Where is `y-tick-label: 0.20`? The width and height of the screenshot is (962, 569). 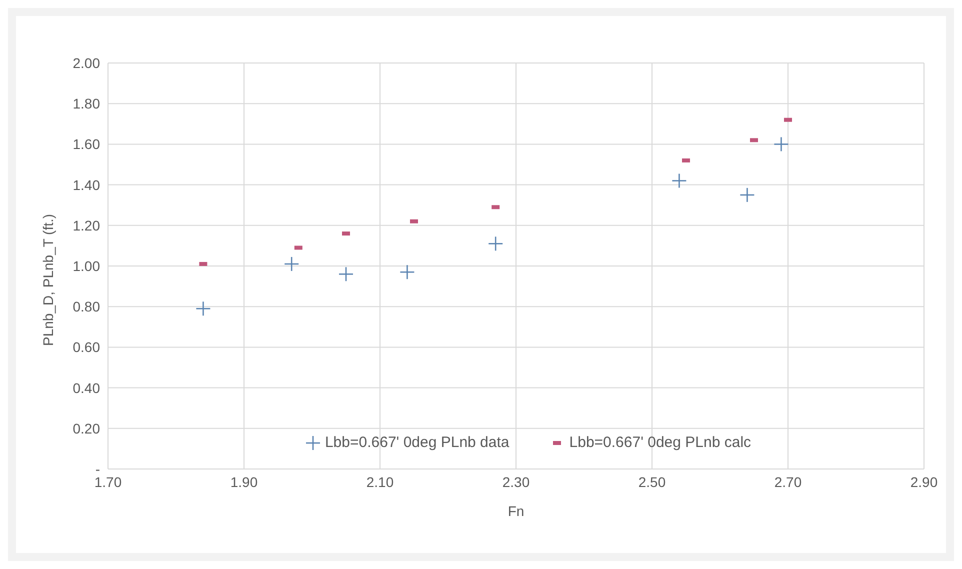 y-tick-label: 0.20 is located at coordinates (86, 428).